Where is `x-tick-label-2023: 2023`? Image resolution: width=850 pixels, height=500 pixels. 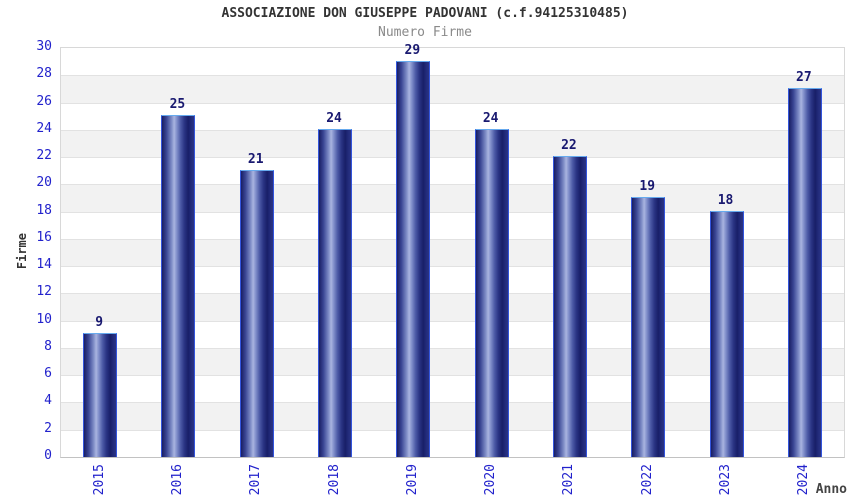
x-tick-label-2023: 2023 is located at coordinates (726, 479).